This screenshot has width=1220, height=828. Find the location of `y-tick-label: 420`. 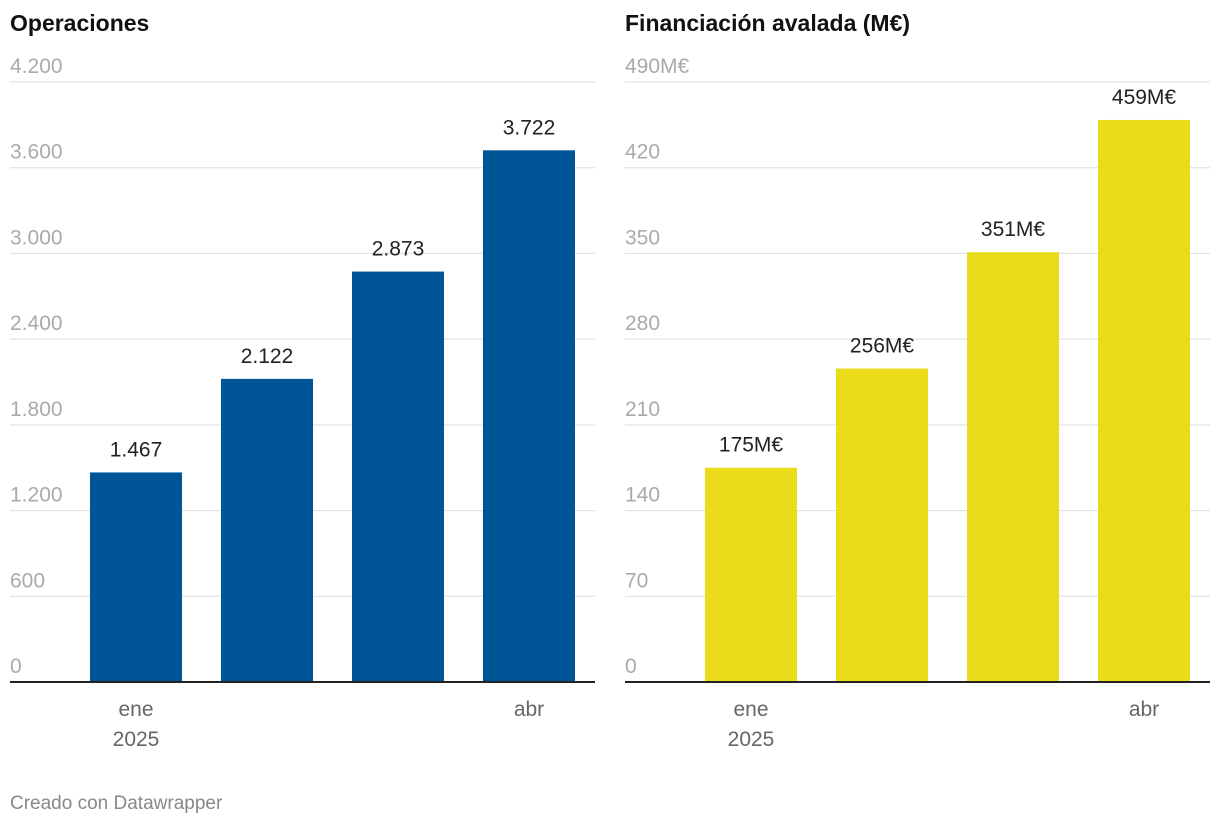

y-tick-label: 420 is located at coordinates (642, 152).